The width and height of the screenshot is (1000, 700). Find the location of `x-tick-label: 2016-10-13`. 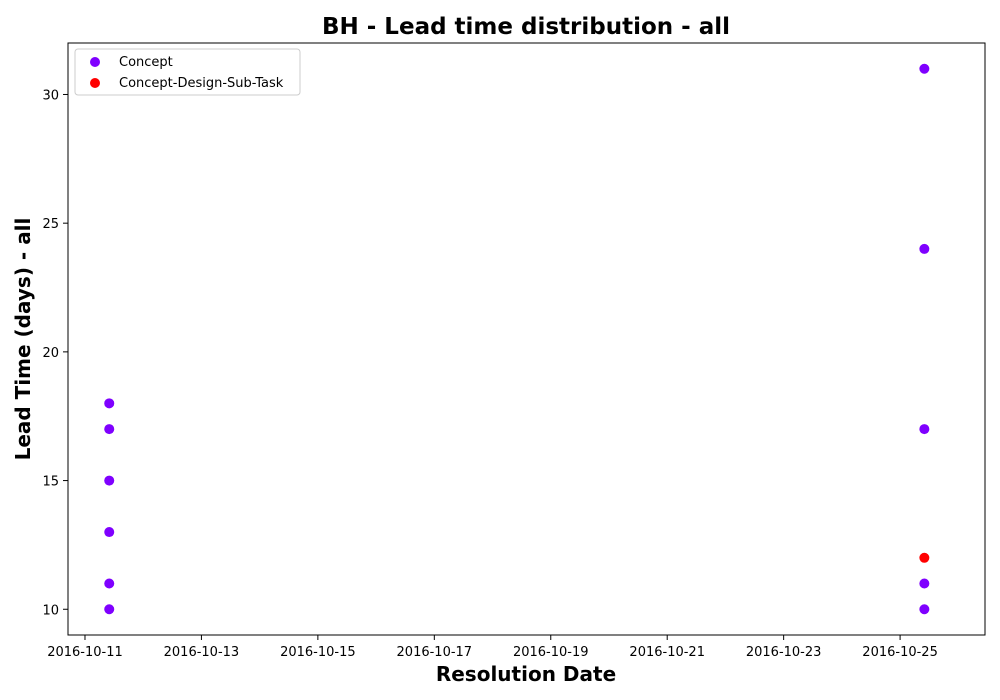

x-tick-label: 2016-10-13 is located at coordinates (202, 652).